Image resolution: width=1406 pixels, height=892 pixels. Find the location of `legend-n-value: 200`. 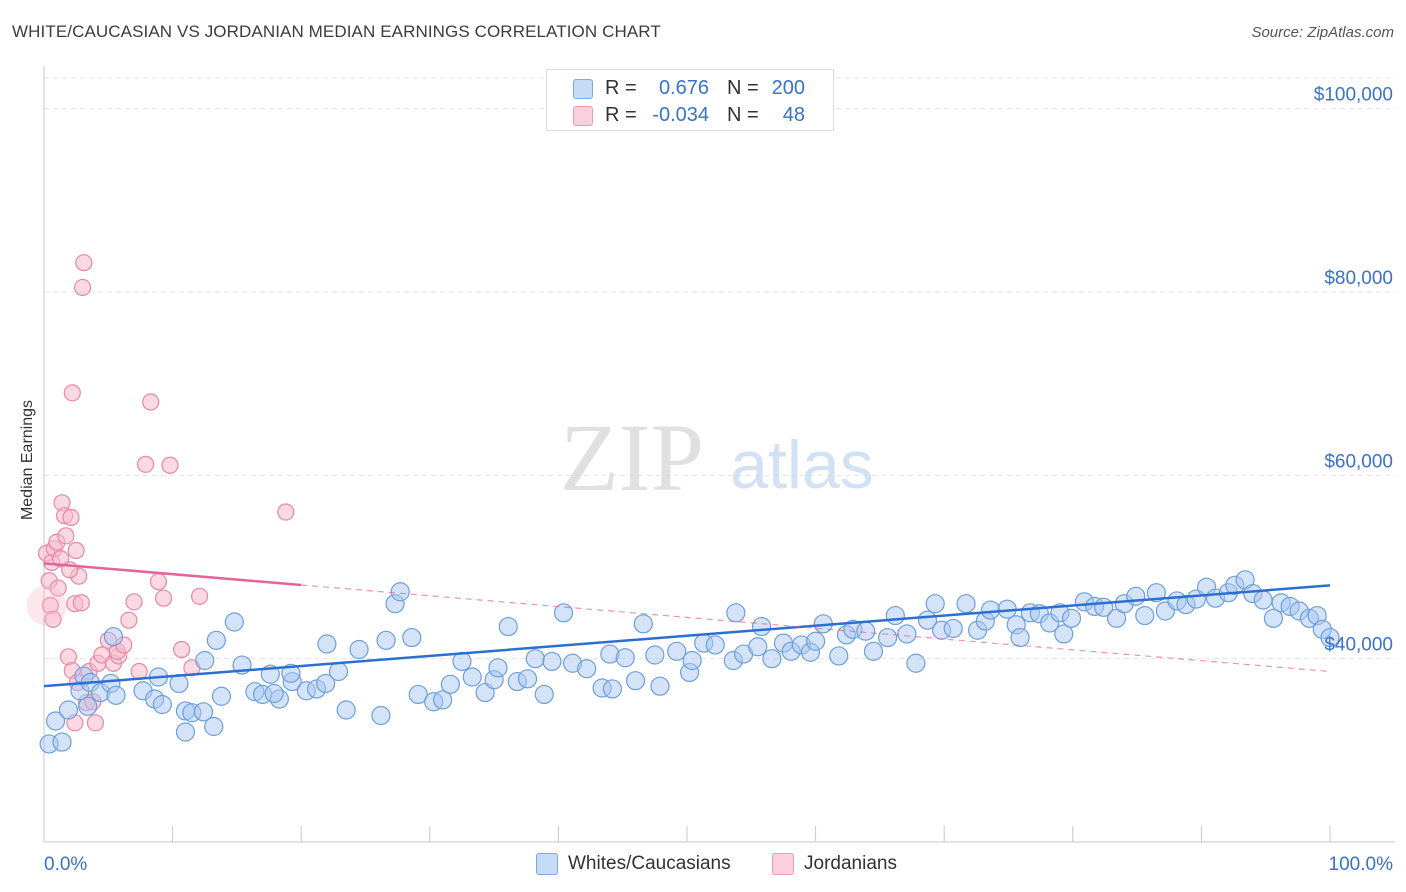

legend-n-value: 200 is located at coordinates (788, 88).